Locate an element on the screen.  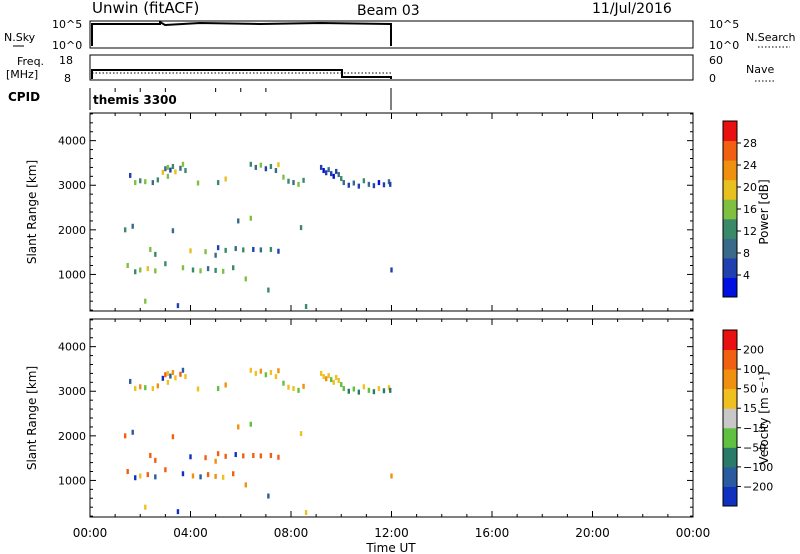
xtick-label-3: 12:00 is located at coordinates (391, 533).